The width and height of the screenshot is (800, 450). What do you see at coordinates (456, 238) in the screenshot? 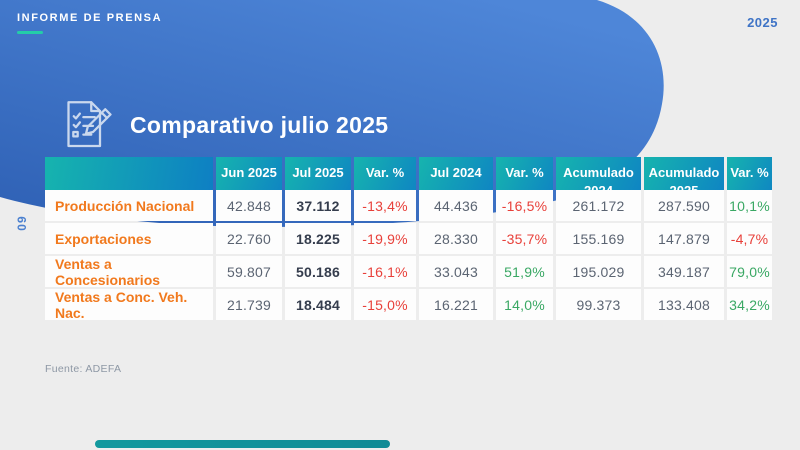
I see `table-cell: 28.330` at bounding box center [456, 238].